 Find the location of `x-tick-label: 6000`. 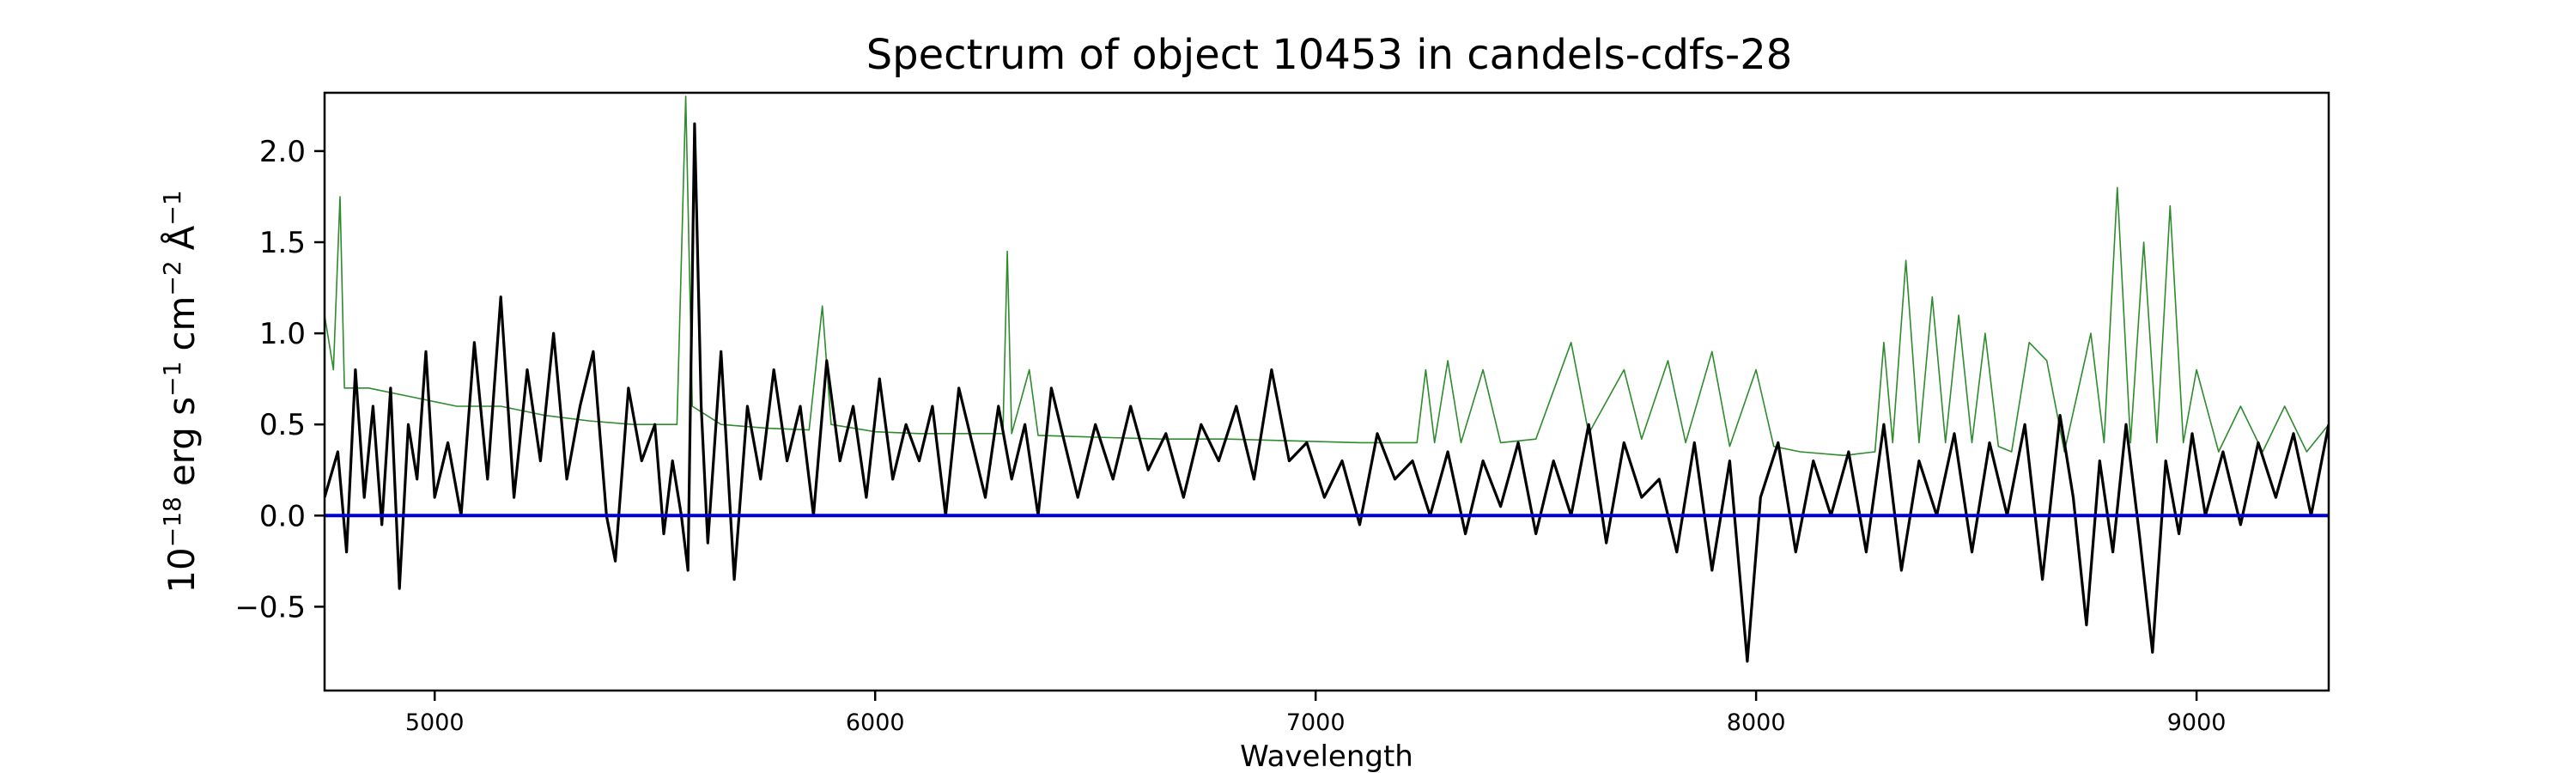

x-tick-label: 6000 is located at coordinates (876, 722).